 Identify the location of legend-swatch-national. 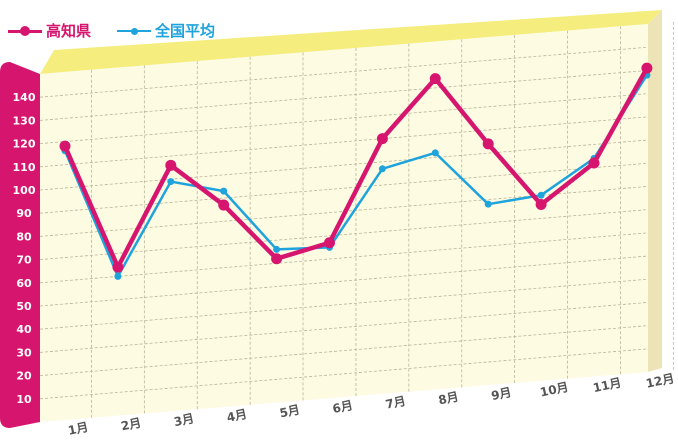
(134, 31).